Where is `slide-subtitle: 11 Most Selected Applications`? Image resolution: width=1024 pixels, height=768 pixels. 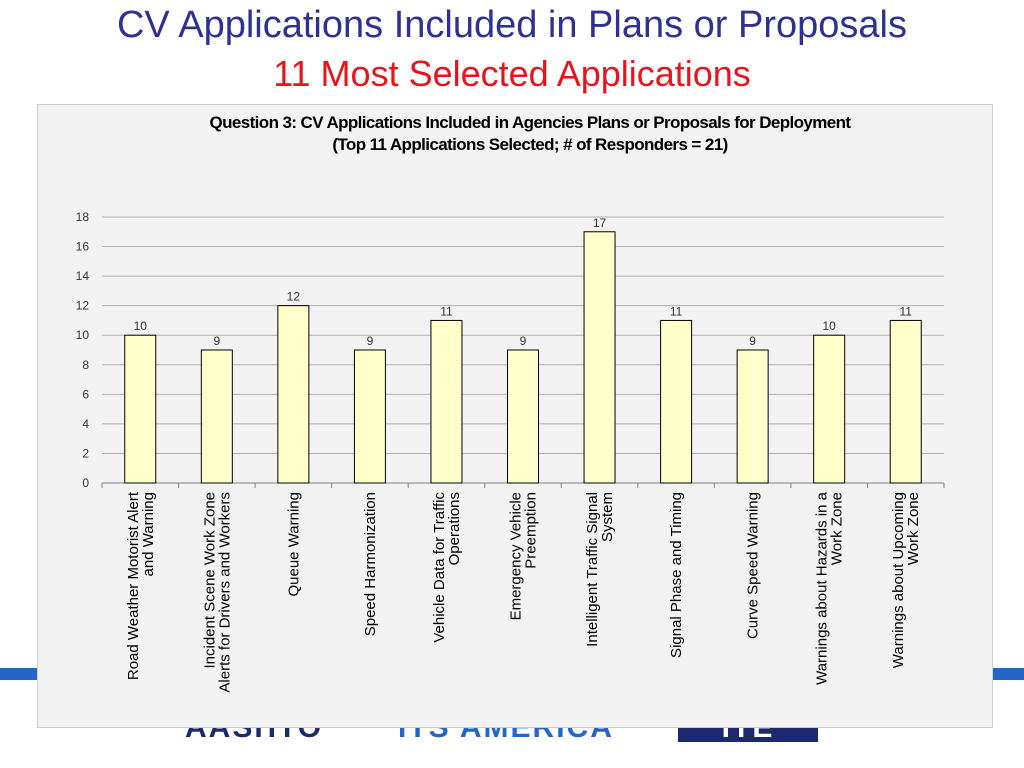
slide-subtitle: 11 Most Selected Applications is located at coordinates (512, 73).